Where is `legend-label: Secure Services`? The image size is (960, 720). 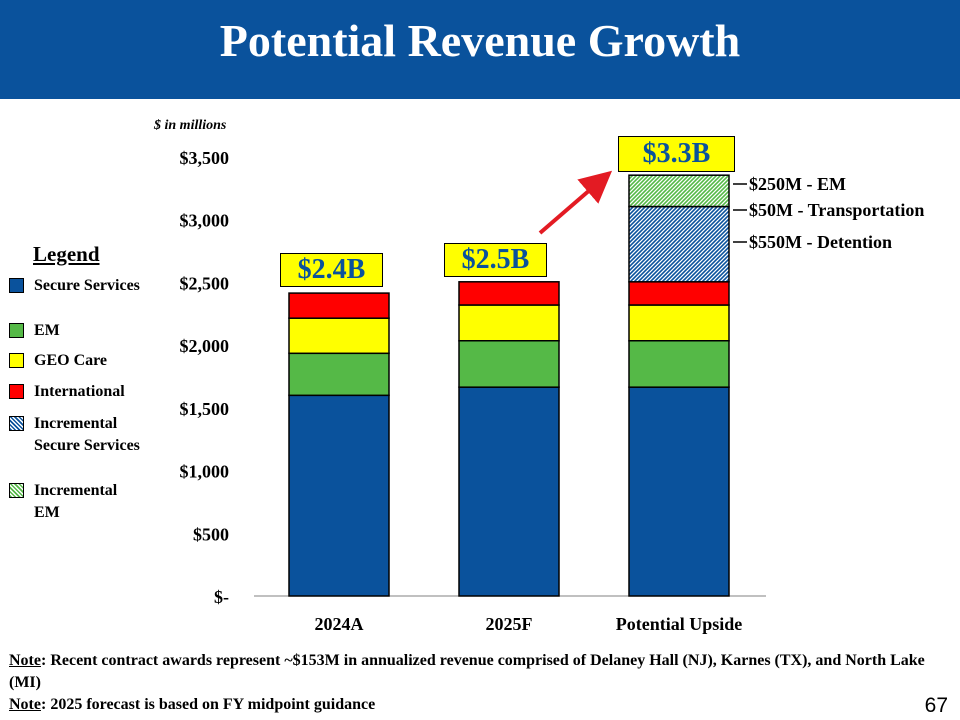
legend-label: Secure Services is located at coordinates (87, 285).